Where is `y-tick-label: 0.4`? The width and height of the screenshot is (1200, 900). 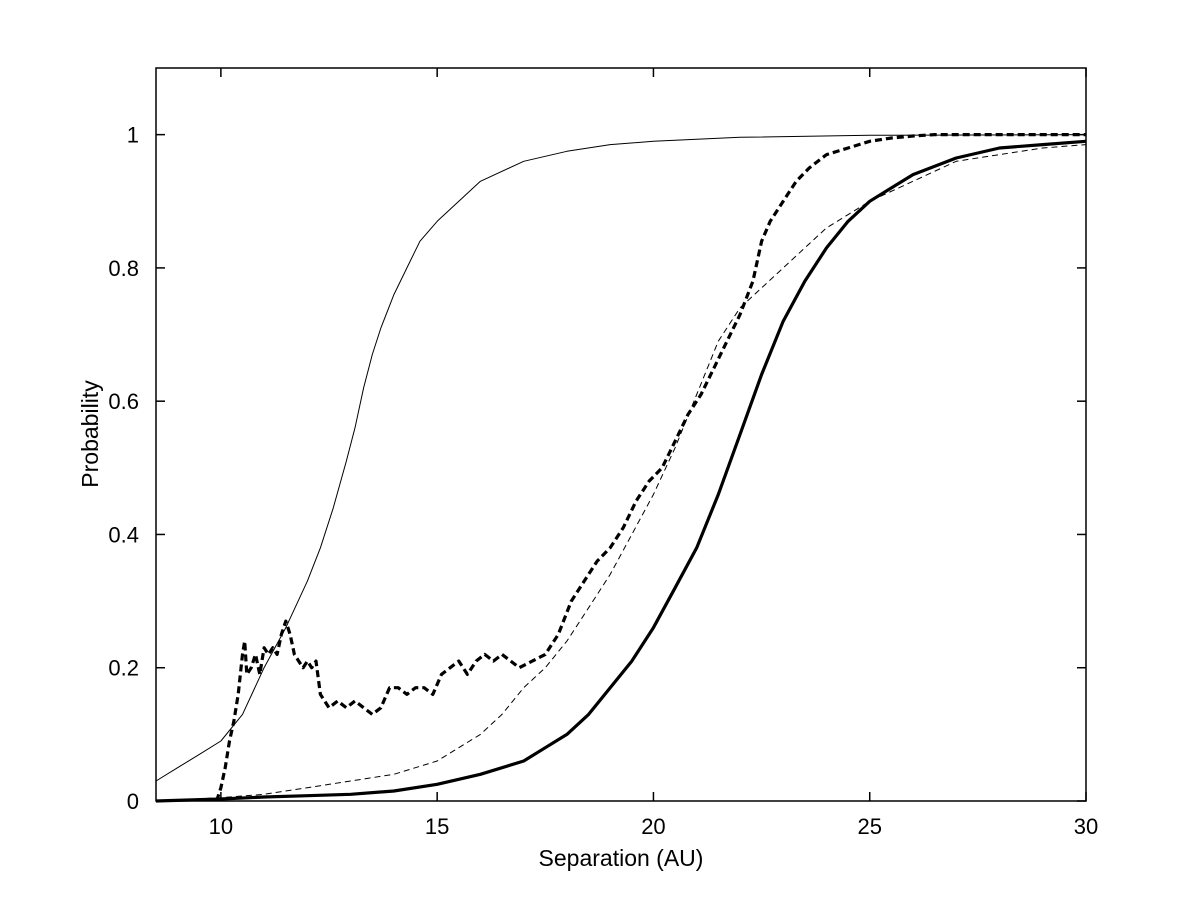
y-tick-label: 0.4 is located at coordinates (123, 534).